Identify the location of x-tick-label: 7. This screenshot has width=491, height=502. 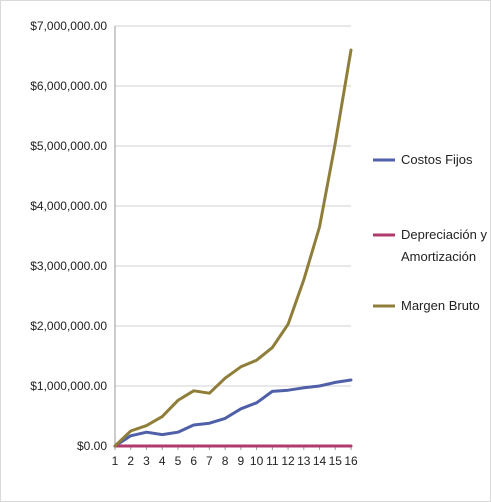
(209, 461).